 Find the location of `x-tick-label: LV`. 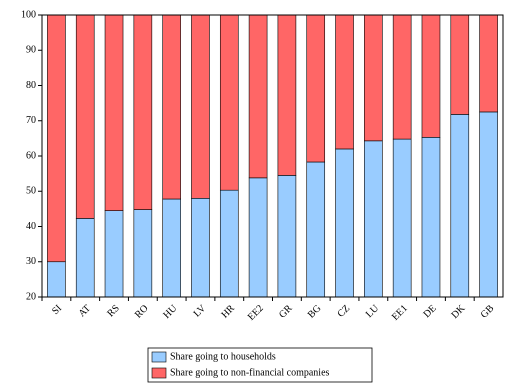

x-tick-label: LV is located at coordinates (200, 310).